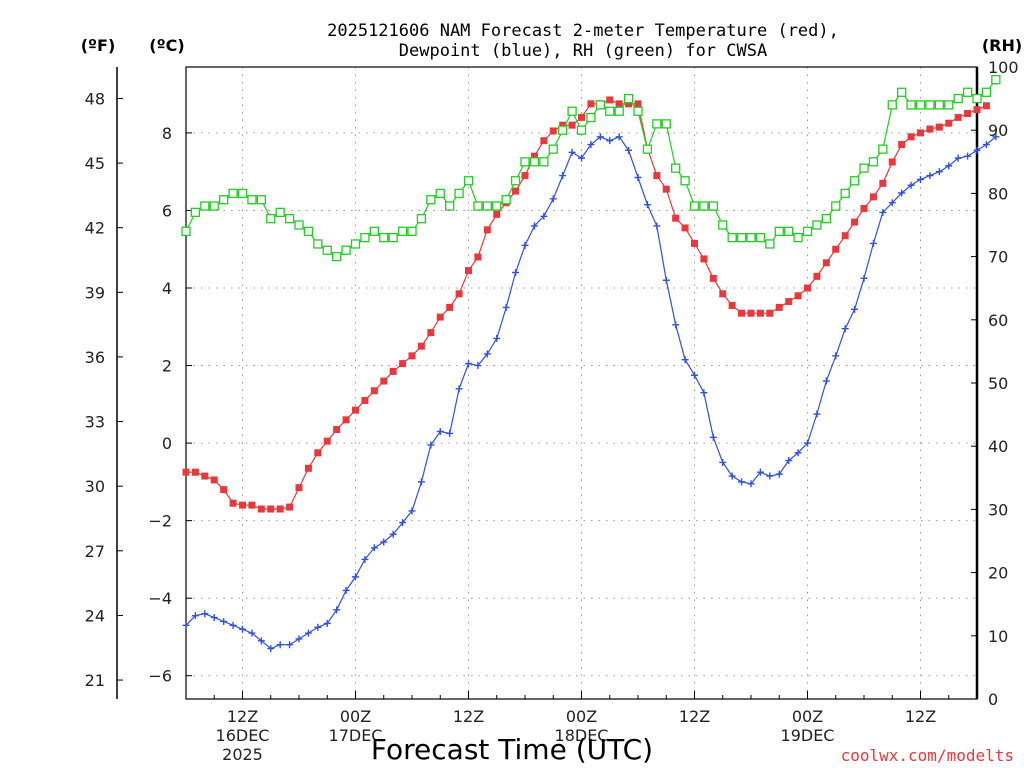  What do you see at coordinates (167, 133) in the screenshot?
I see `celsius-tick-label: 8` at bounding box center [167, 133].